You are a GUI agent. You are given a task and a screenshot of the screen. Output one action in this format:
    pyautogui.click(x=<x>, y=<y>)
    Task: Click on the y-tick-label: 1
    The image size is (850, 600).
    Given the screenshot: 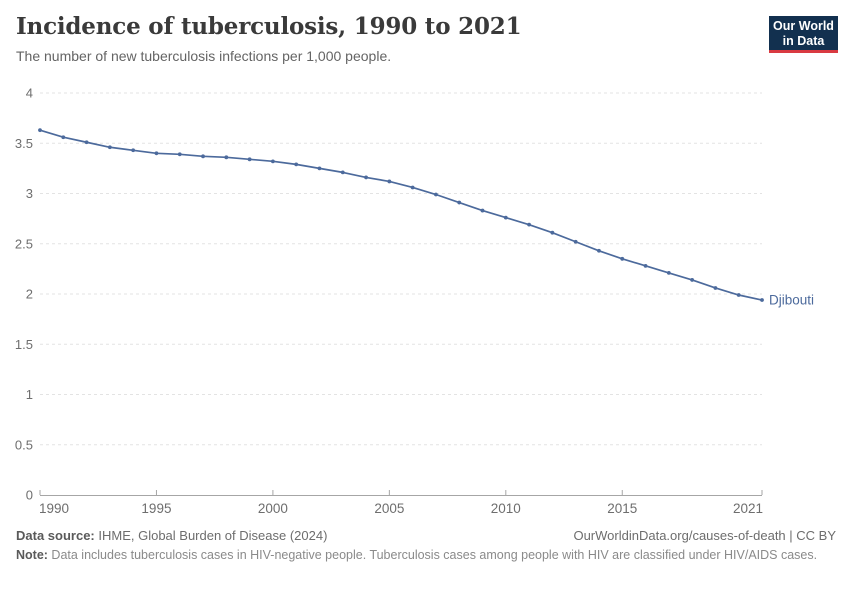 What is the action you would take?
    pyautogui.click(x=29, y=394)
    